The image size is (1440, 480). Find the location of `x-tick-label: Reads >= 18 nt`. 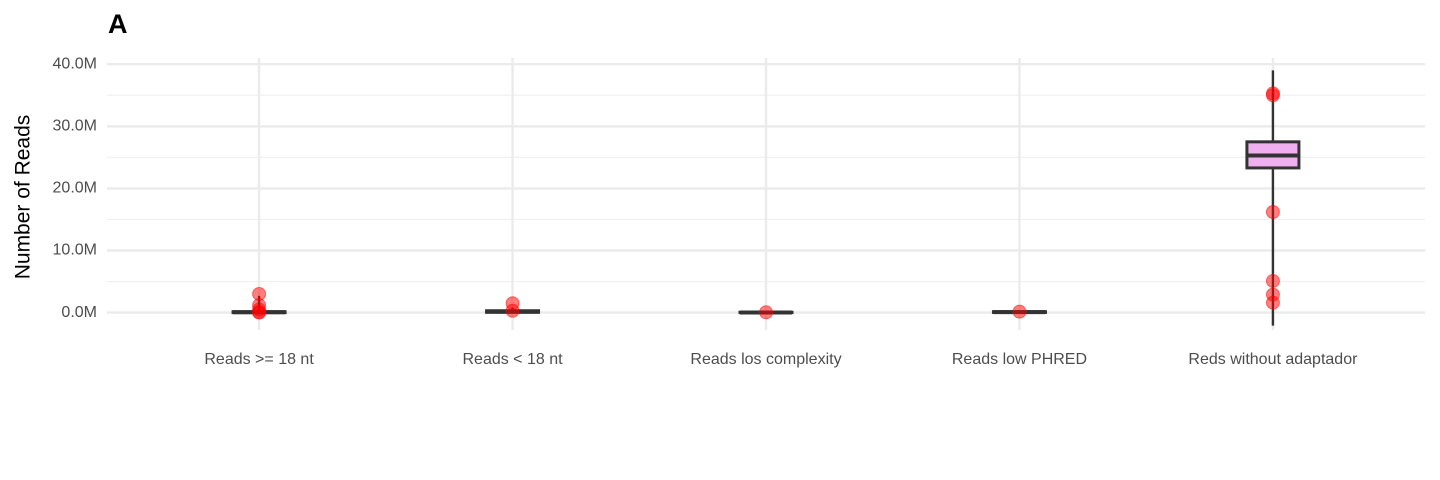

x-tick-label: Reads >= 18 nt is located at coordinates (259, 359).